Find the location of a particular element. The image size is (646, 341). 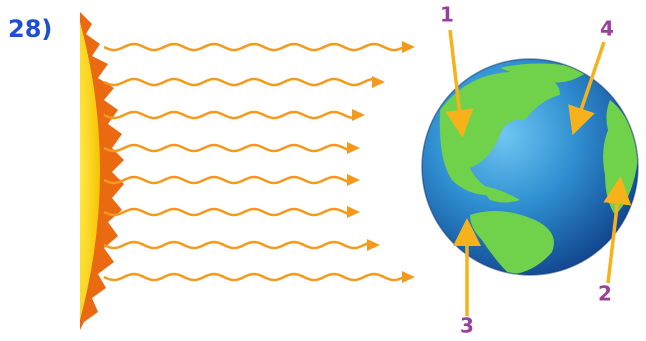

sun is located at coordinates (102, 171).